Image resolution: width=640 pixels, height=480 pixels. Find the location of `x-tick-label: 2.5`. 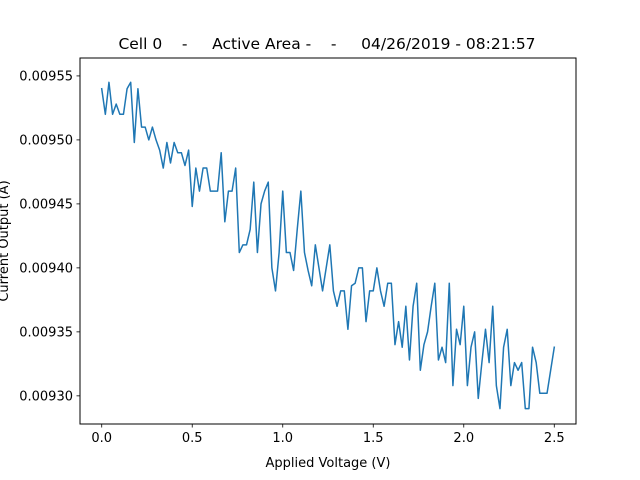

x-tick-label: 2.5 is located at coordinates (554, 438).